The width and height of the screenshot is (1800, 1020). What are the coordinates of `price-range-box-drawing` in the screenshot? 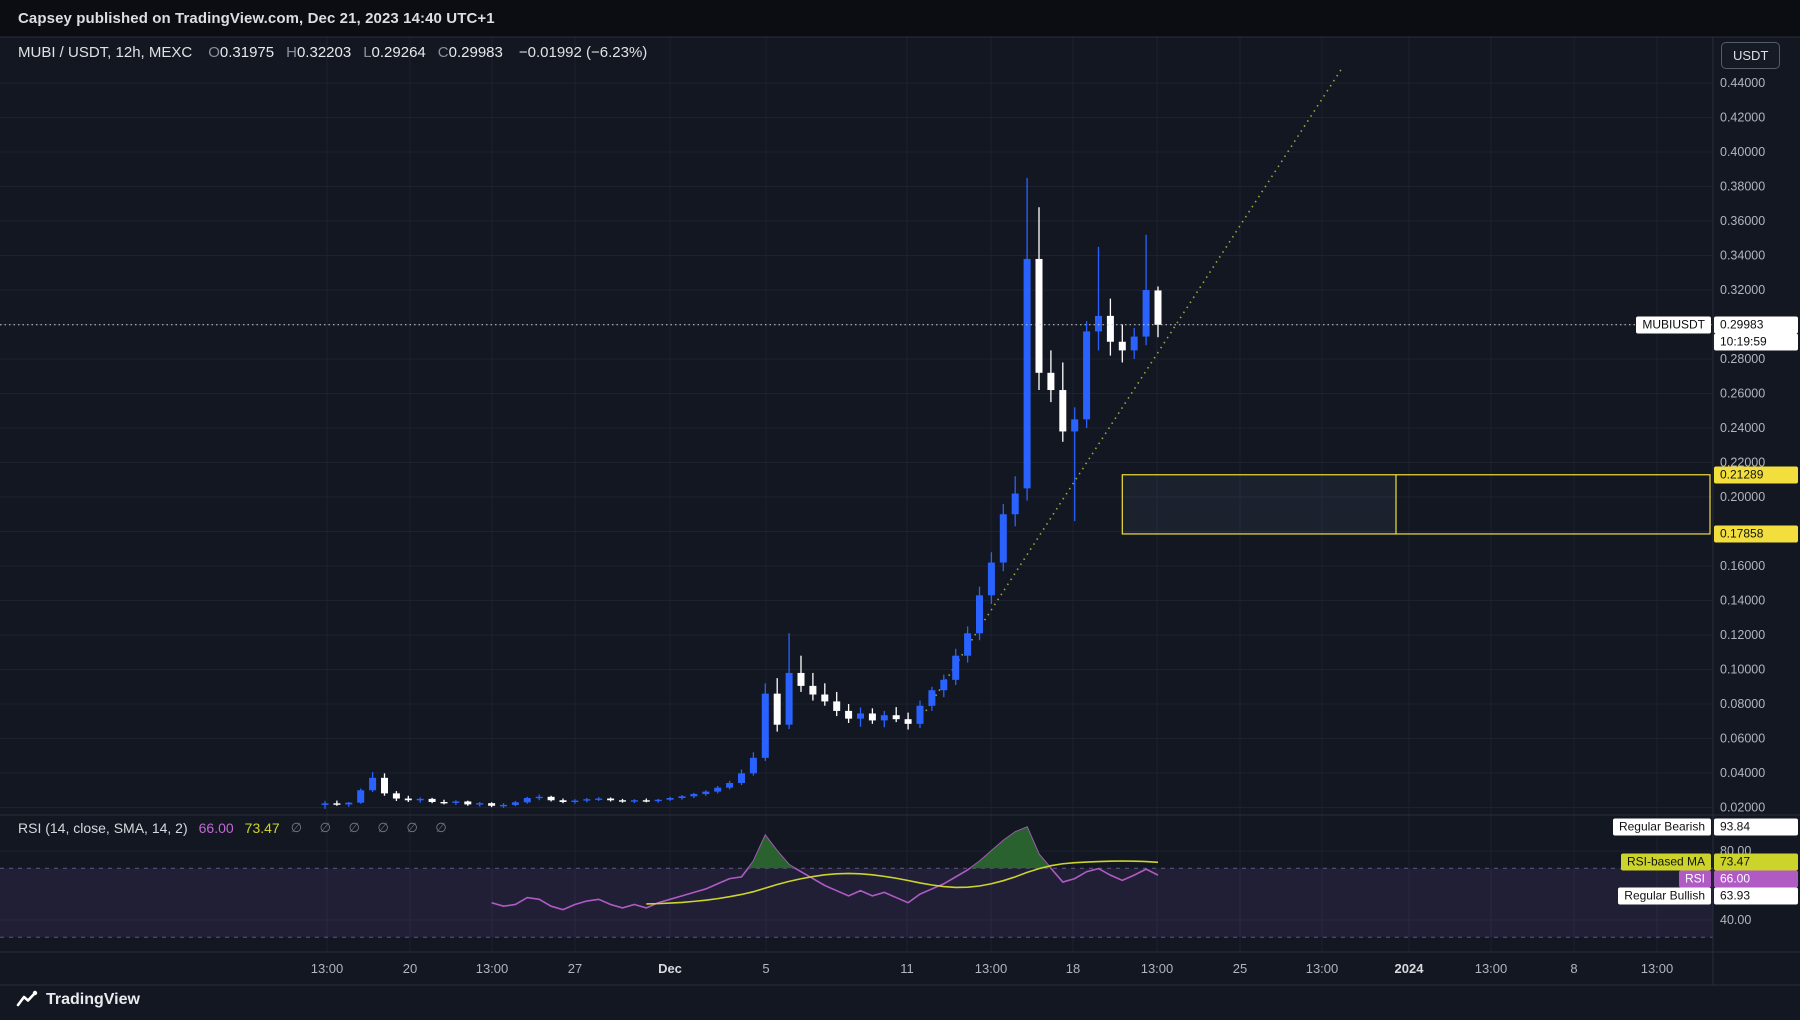 It's located at (1416, 504).